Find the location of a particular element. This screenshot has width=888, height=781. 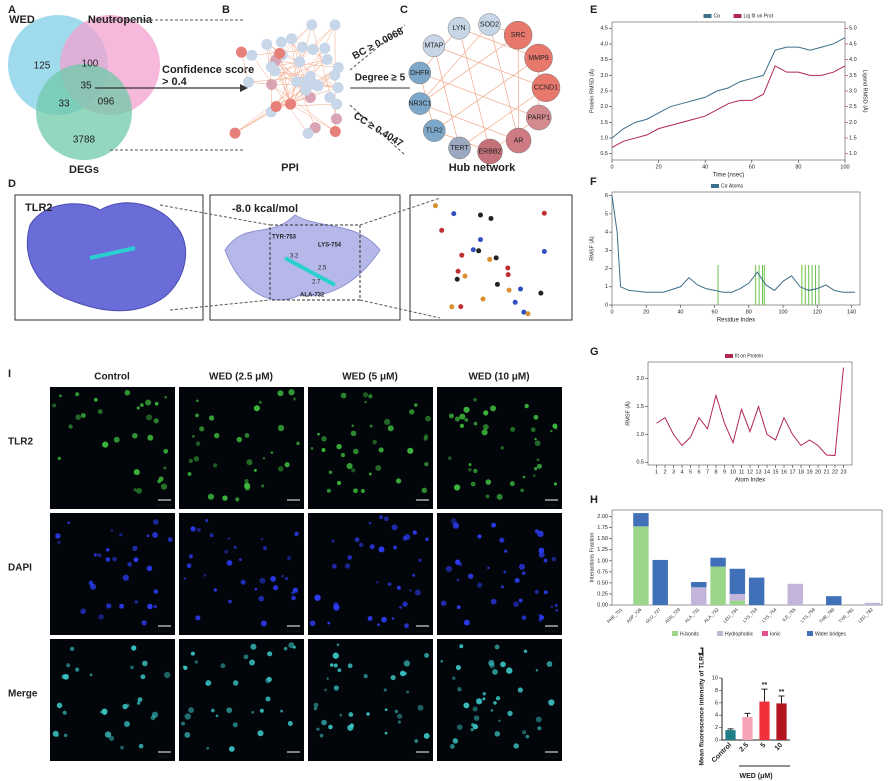

ribbon is located at coordinates (302, 257).